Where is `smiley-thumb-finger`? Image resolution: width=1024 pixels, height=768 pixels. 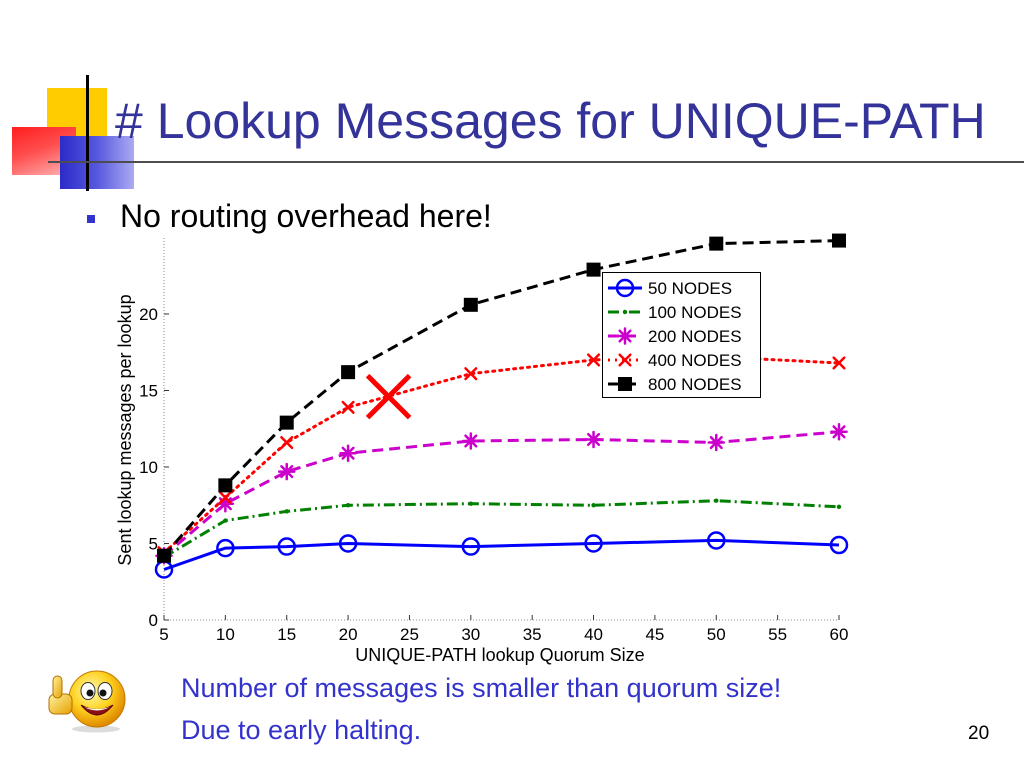
smiley-thumb-finger is located at coordinates (57, 687).